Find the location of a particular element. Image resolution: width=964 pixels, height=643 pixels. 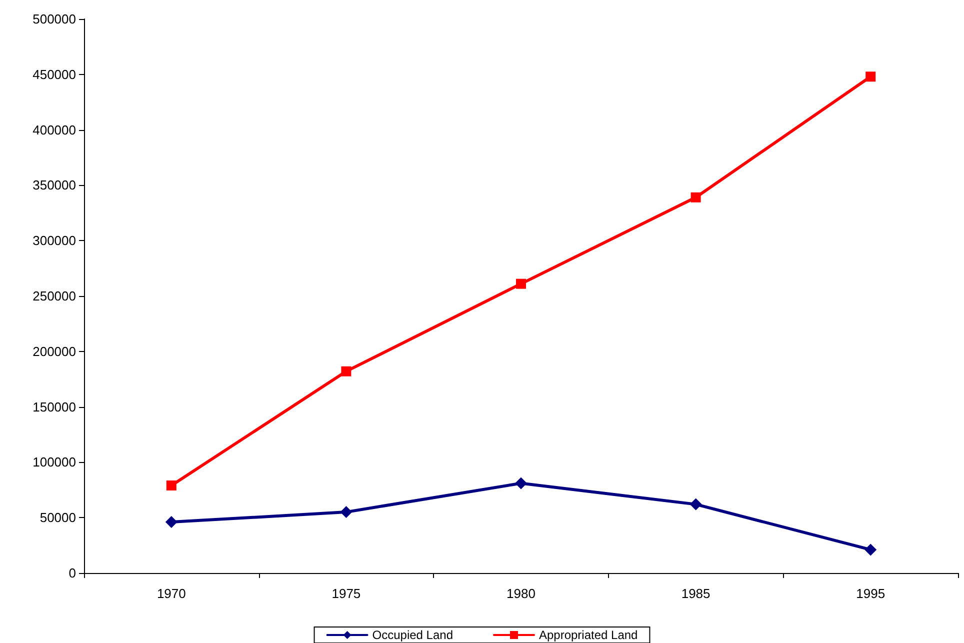

y-tick-label: 250000 is located at coordinates (54, 296).